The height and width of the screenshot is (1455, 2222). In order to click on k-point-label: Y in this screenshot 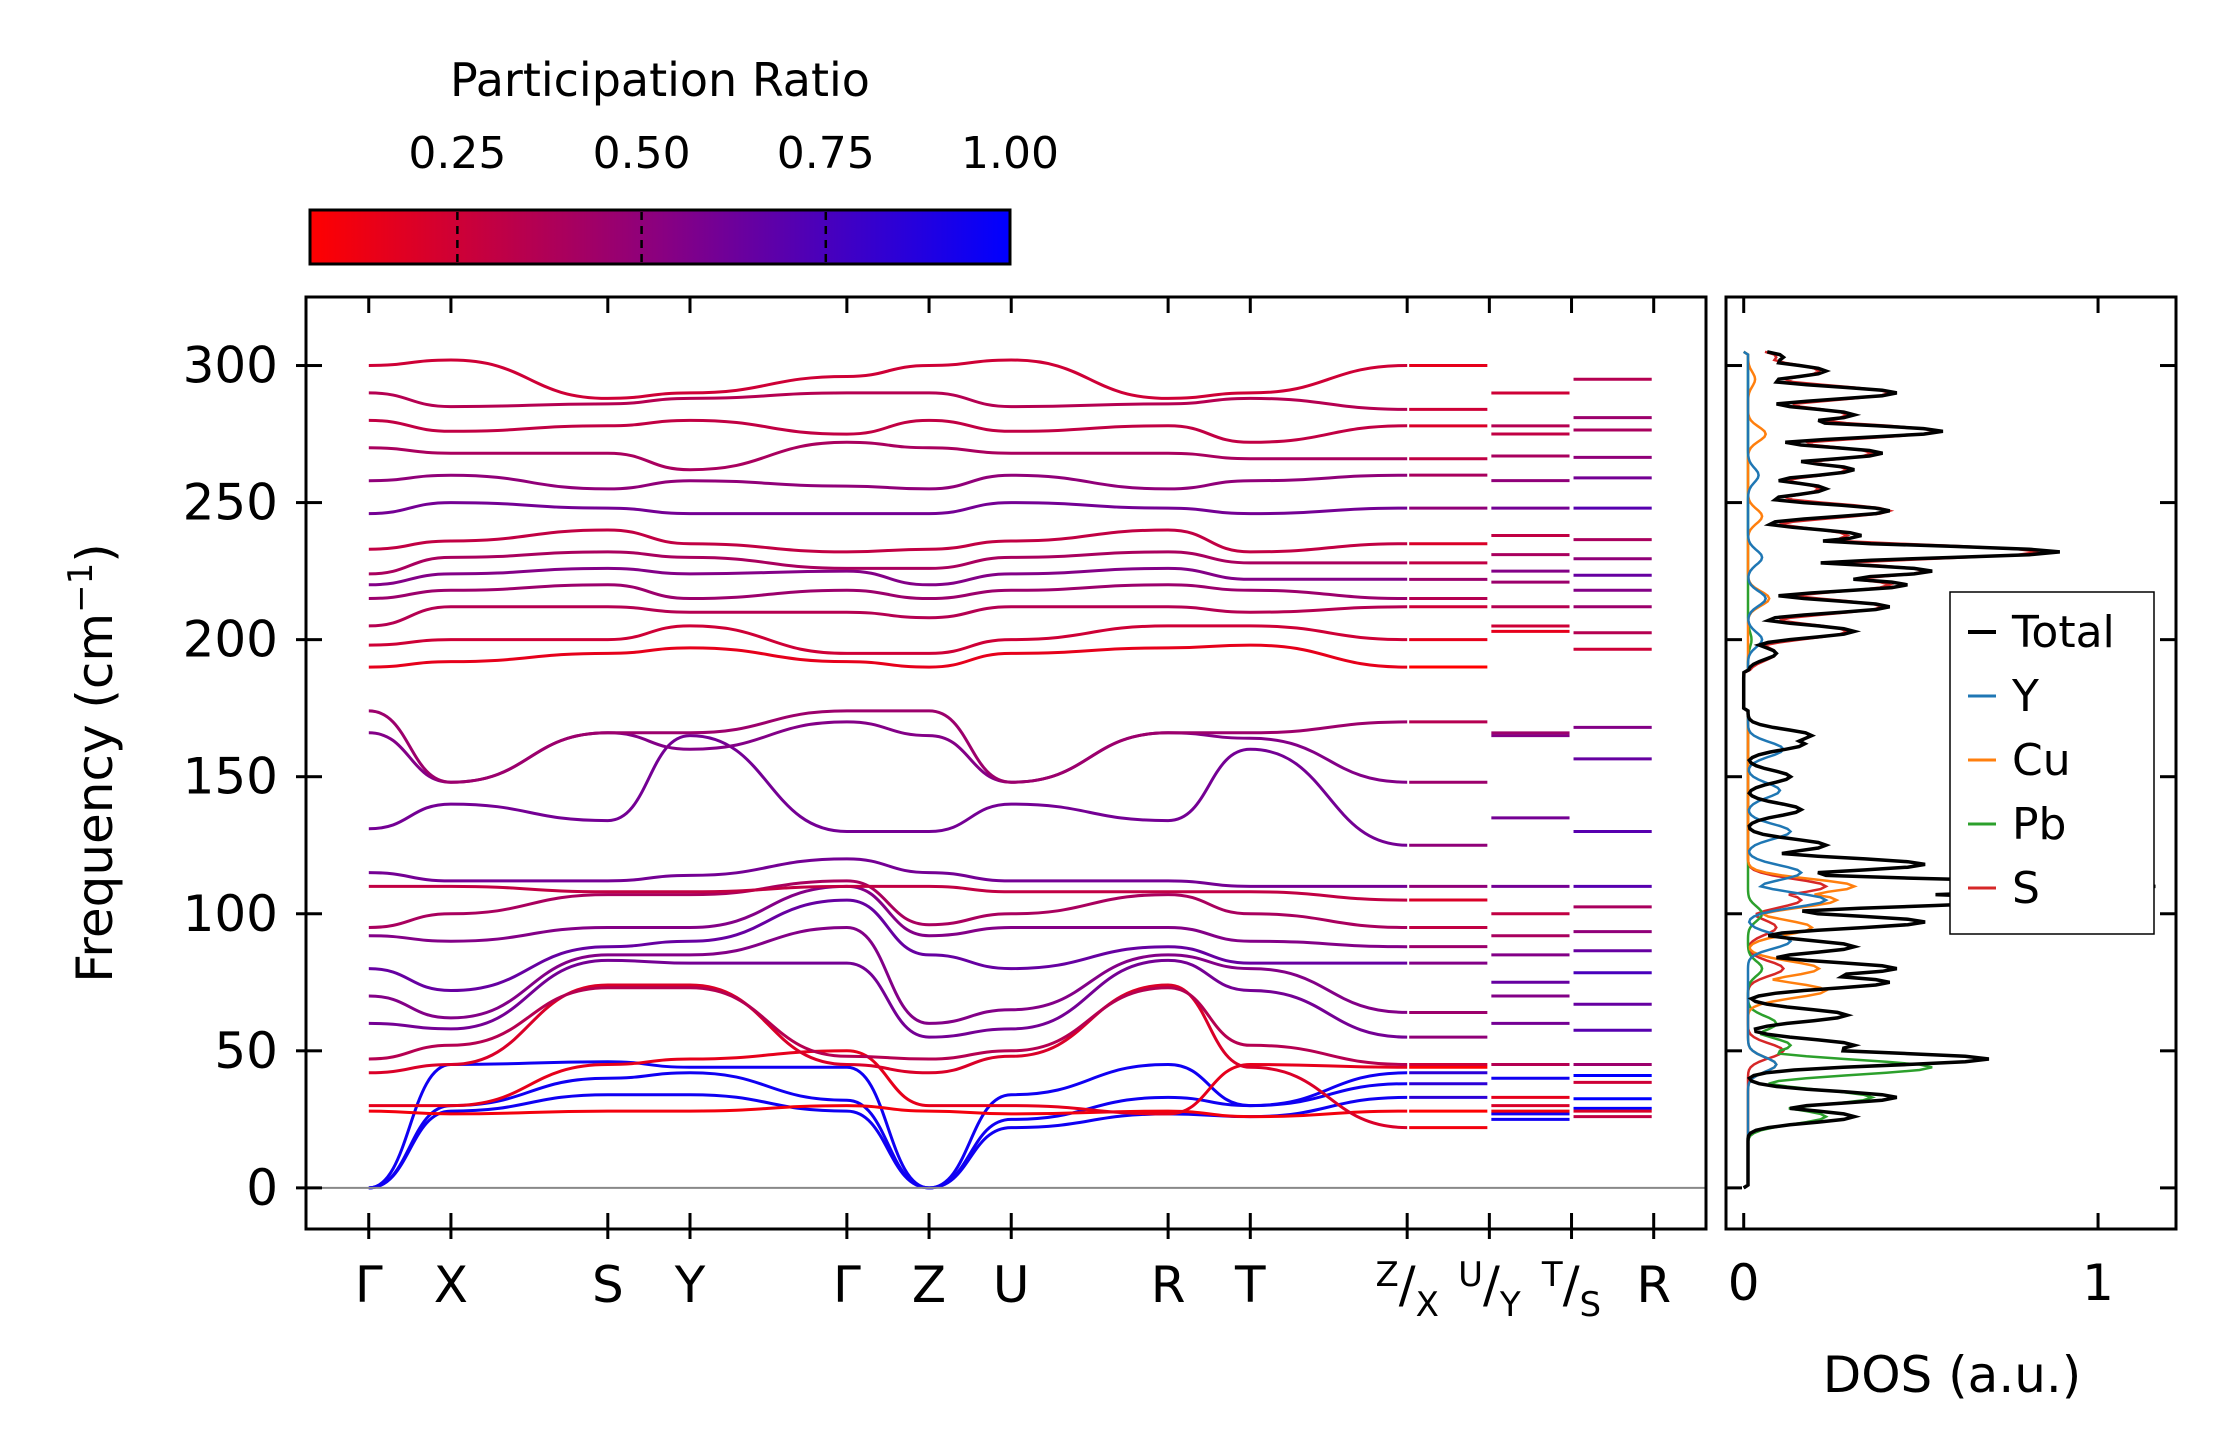, I will do `click(690, 1285)`.